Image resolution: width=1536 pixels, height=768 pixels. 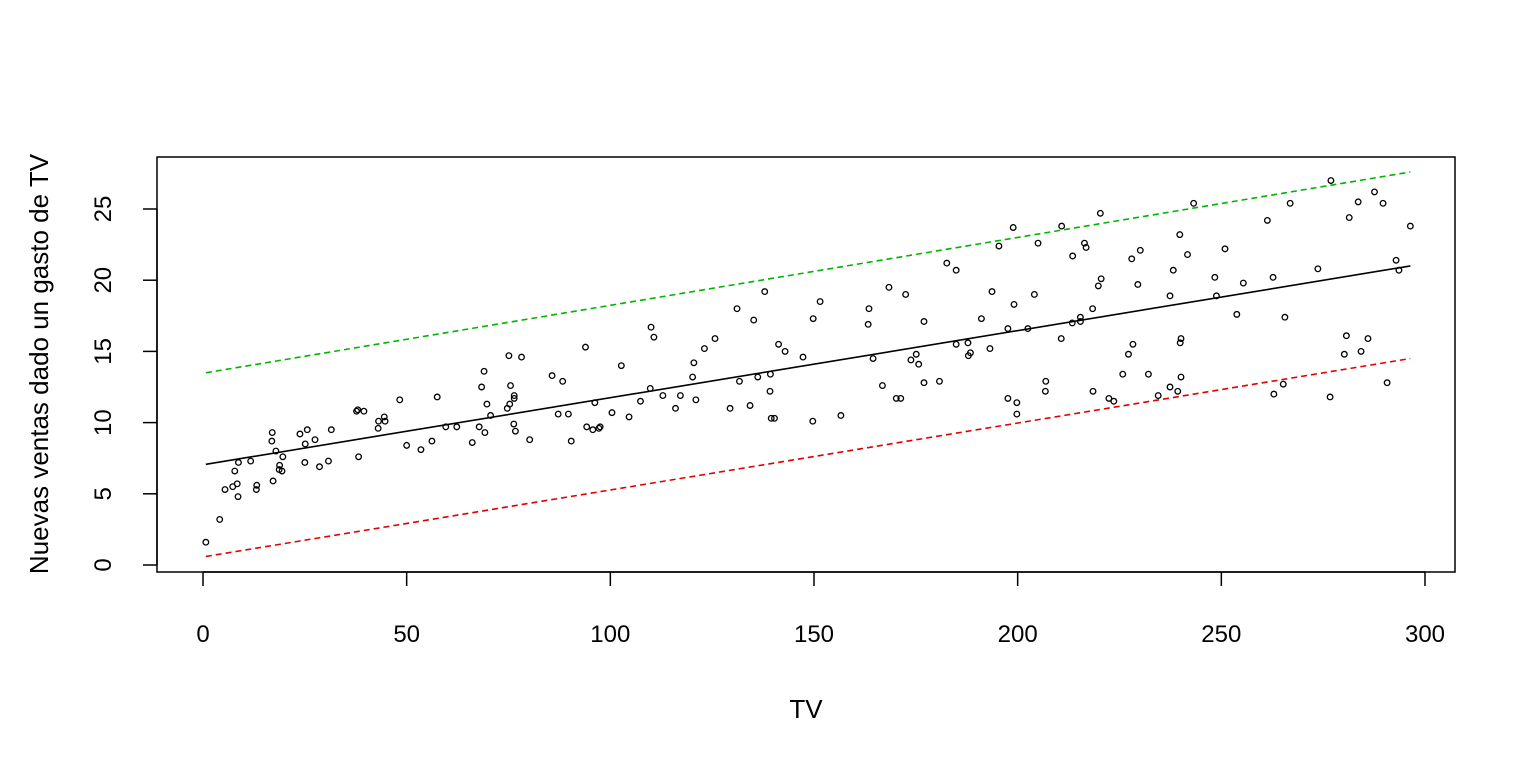 What do you see at coordinates (124, 384) in the screenshot?
I see `y-axis: 0 5 10 15 20 25` at bounding box center [124, 384].